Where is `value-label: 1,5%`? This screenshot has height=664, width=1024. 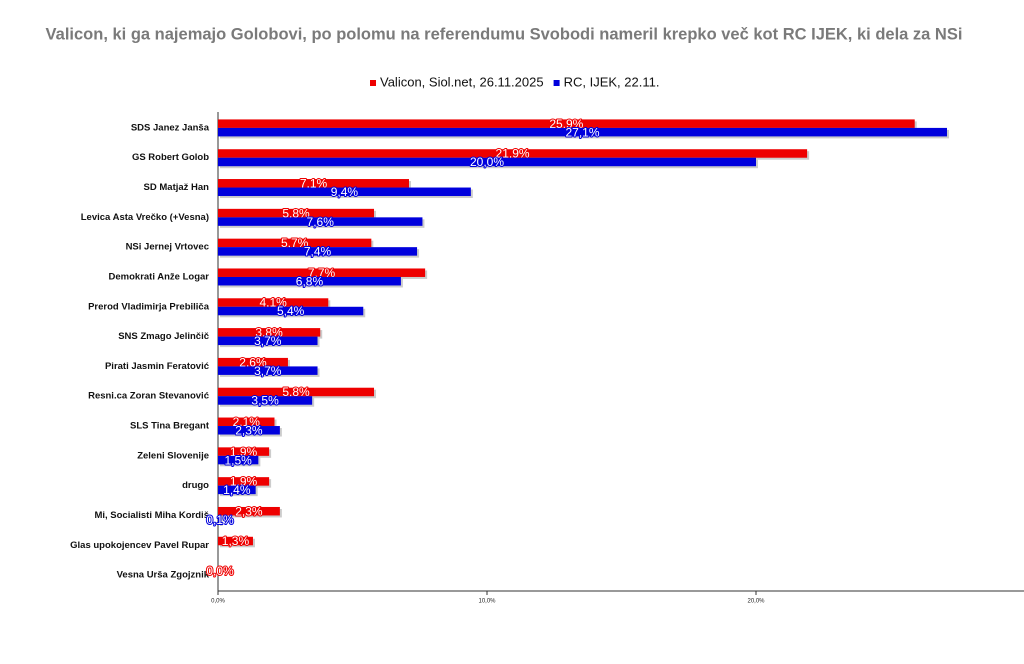
value-label: 1,5% is located at coordinates (238, 460).